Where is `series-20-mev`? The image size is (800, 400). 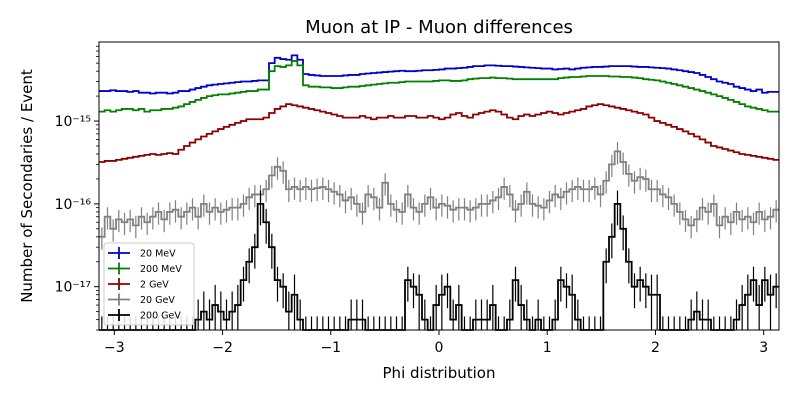 series-20-mev is located at coordinates (439, 74).